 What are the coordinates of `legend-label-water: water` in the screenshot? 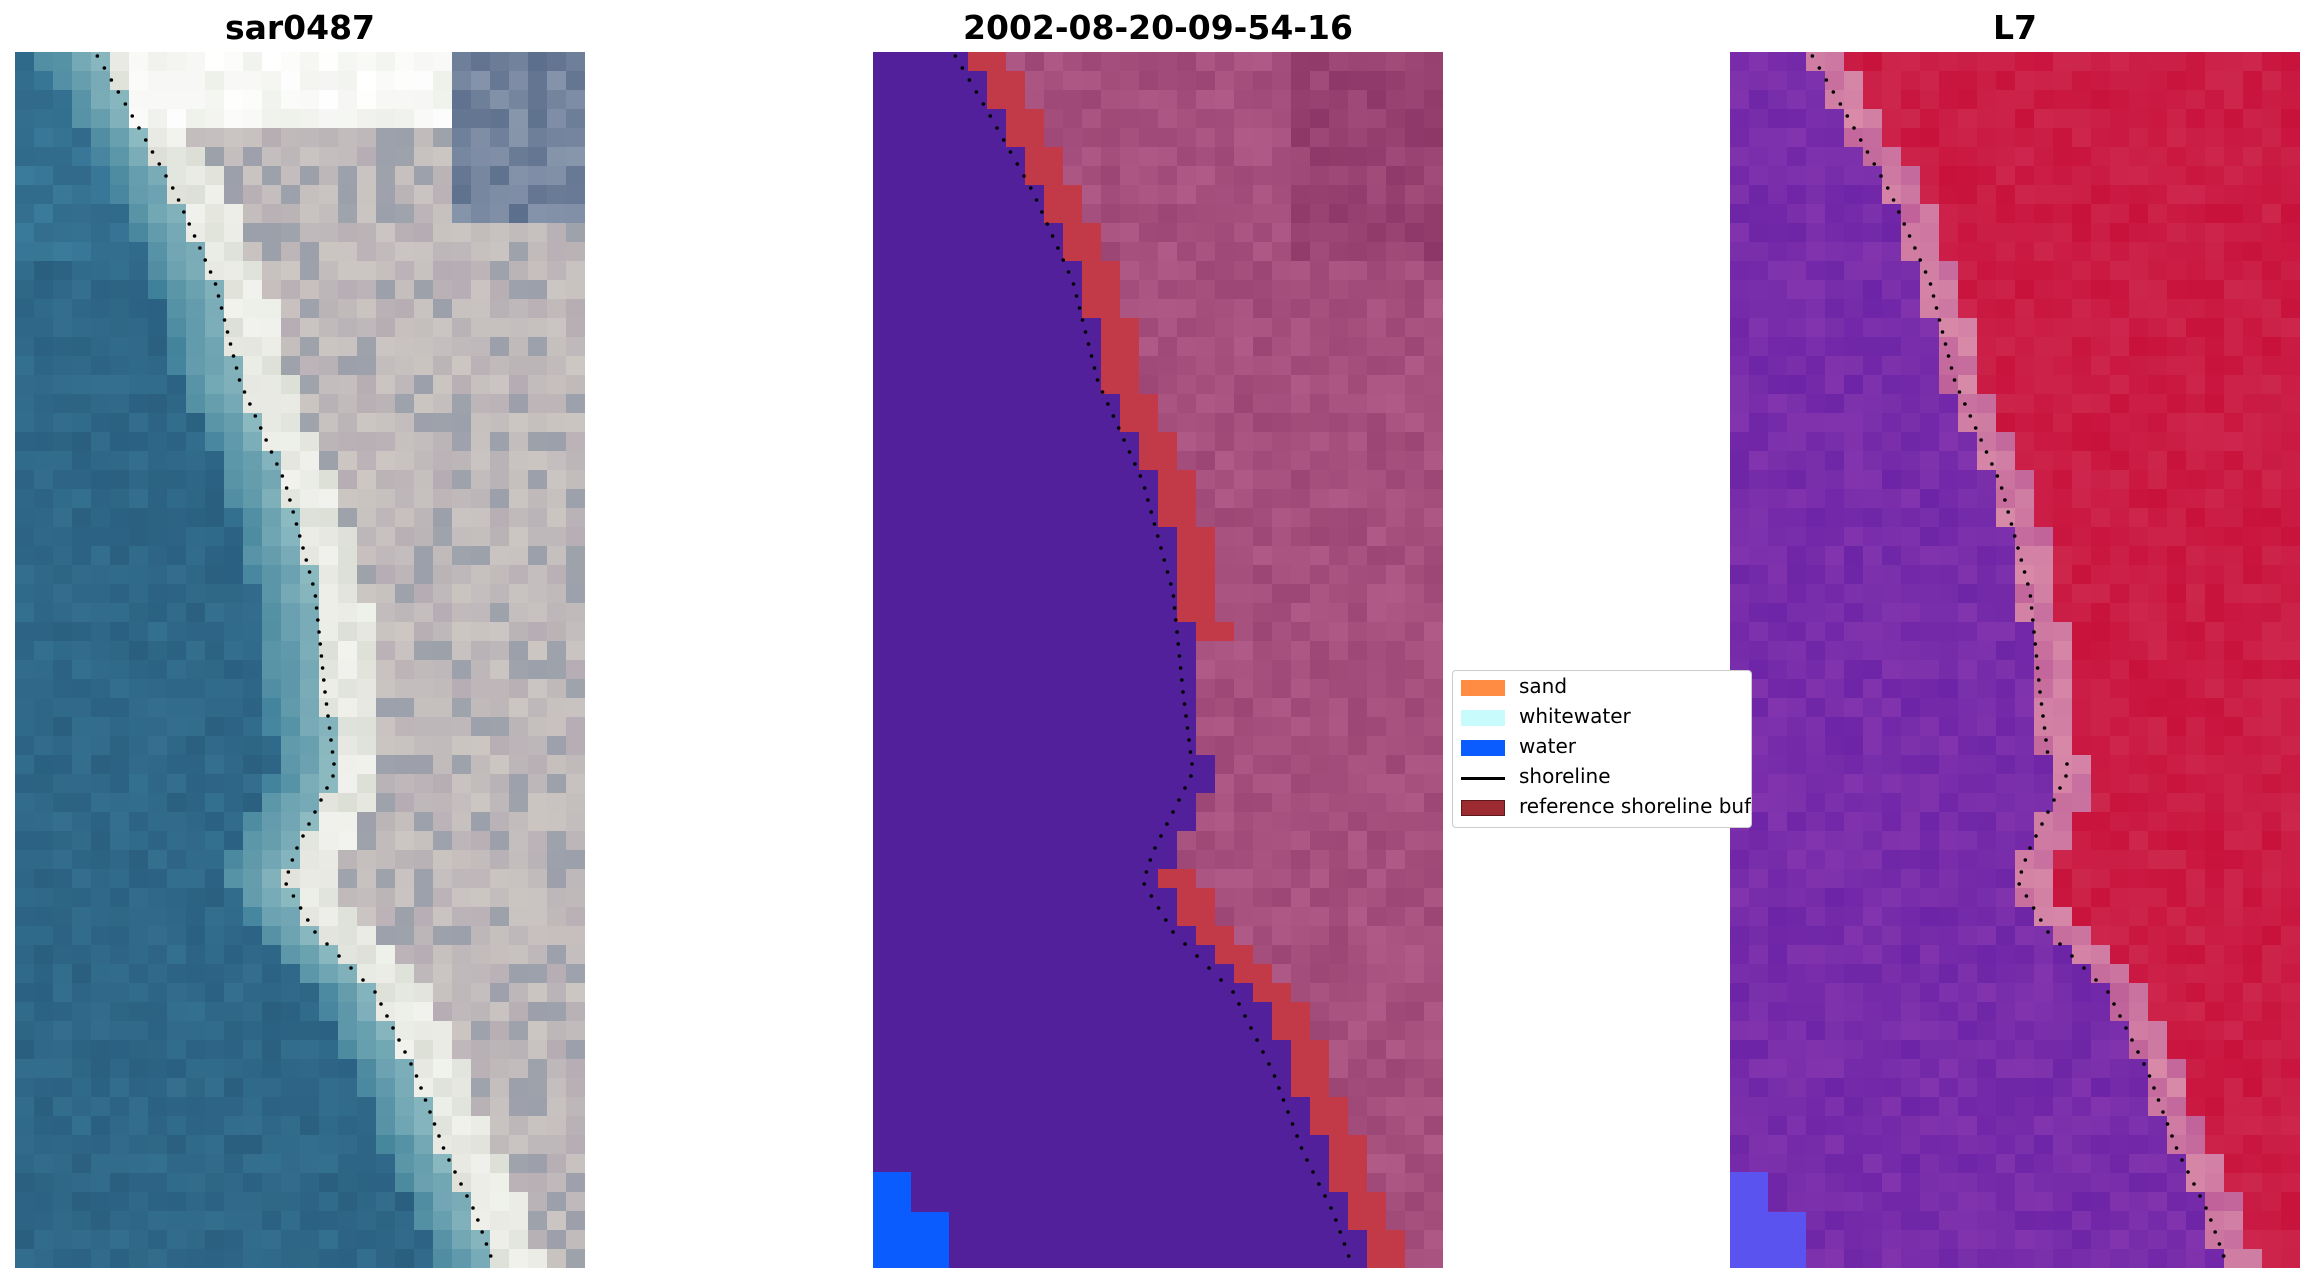 It's located at (1547, 746).